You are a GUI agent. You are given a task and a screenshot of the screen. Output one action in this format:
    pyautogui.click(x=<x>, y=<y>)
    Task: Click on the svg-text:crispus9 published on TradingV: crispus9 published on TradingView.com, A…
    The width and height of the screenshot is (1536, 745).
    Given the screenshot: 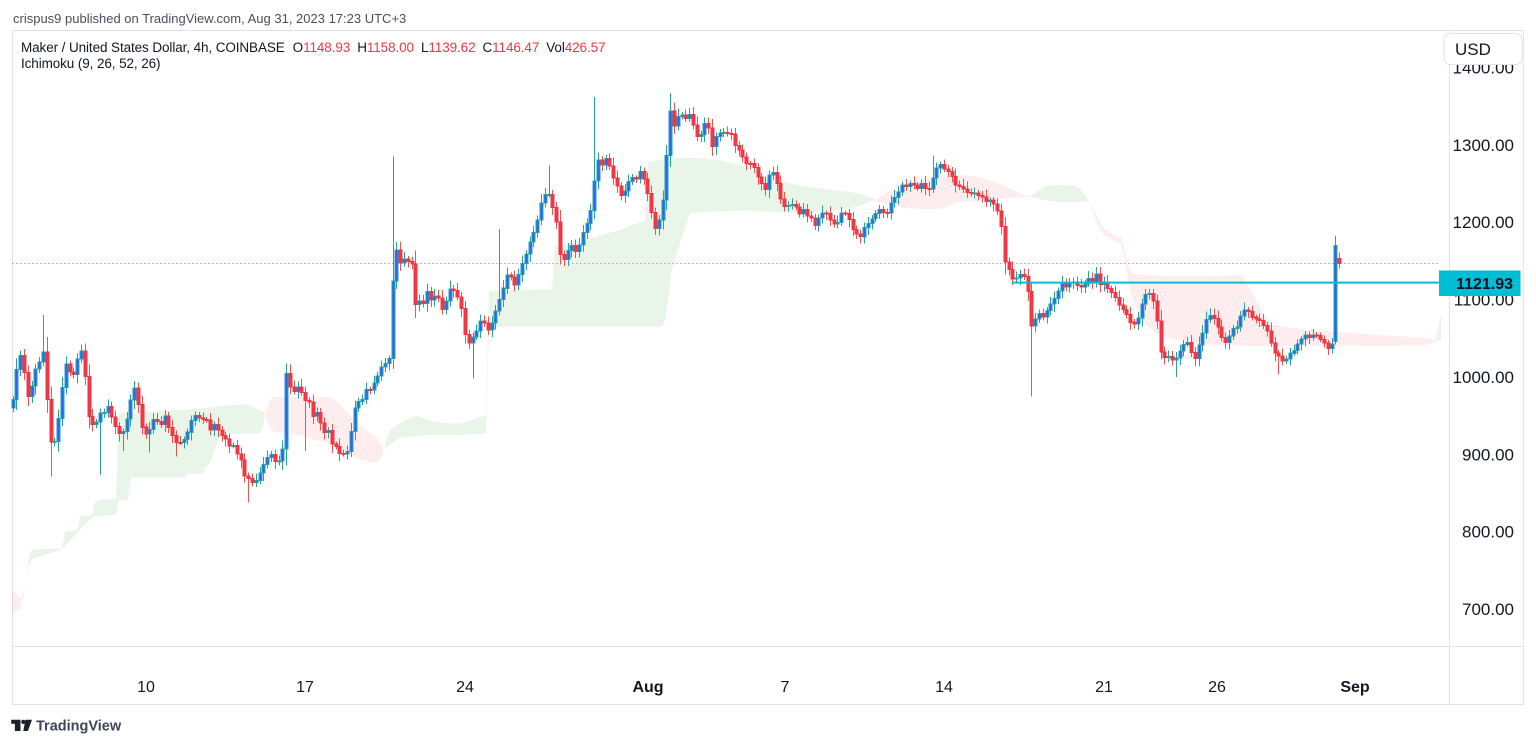 What is the action you would take?
    pyautogui.click(x=209, y=18)
    